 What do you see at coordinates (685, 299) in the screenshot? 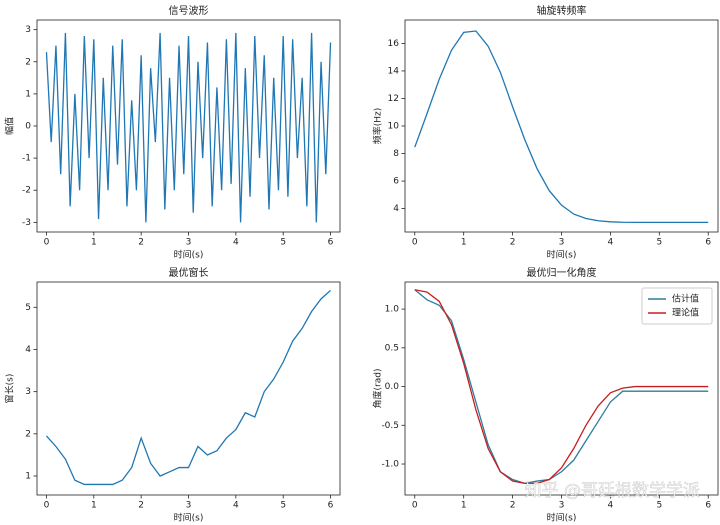
I see `legend-label: 估计值` at bounding box center [685, 299].